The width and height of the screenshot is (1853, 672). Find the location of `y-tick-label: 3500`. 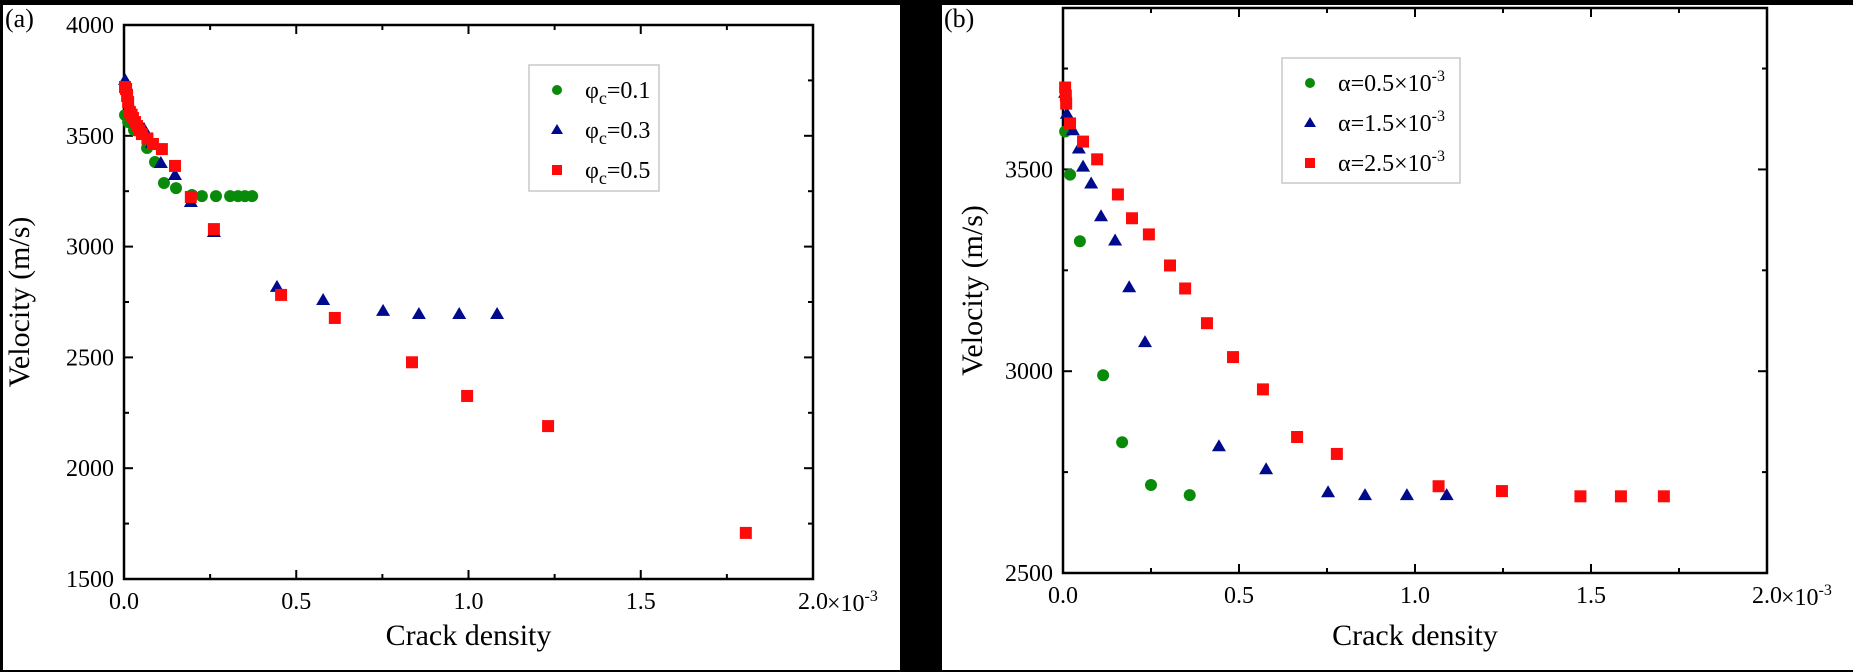

y-tick-label: 3500 is located at coordinates (1029, 170).